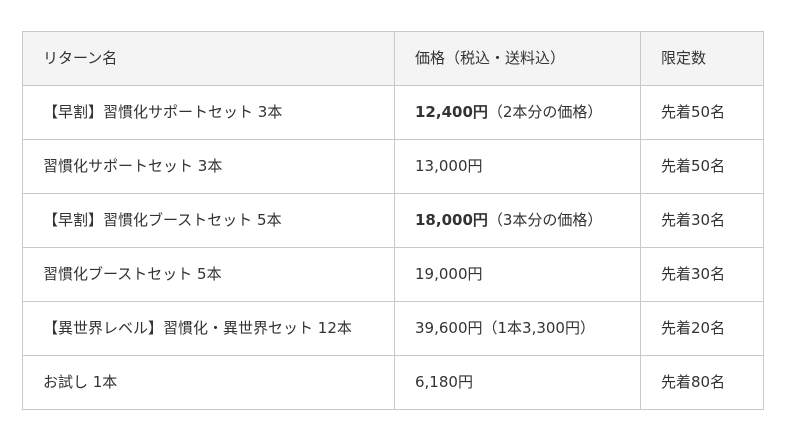 The width and height of the screenshot is (800, 439). Describe the element at coordinates (545, 220) in the screenshot. I see `price-note-text: （3本分の価格）` at that location.